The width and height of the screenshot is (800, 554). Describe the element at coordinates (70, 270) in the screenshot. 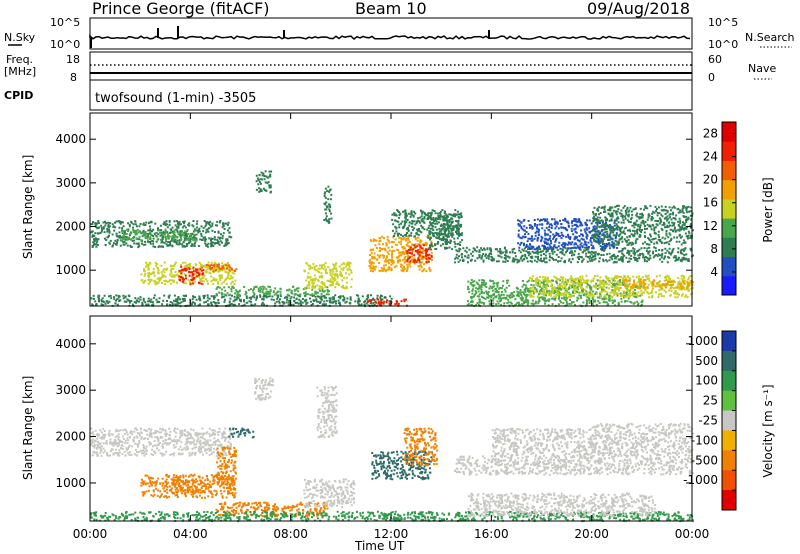

I see `power-ytick-label-0: 1000` at that location.